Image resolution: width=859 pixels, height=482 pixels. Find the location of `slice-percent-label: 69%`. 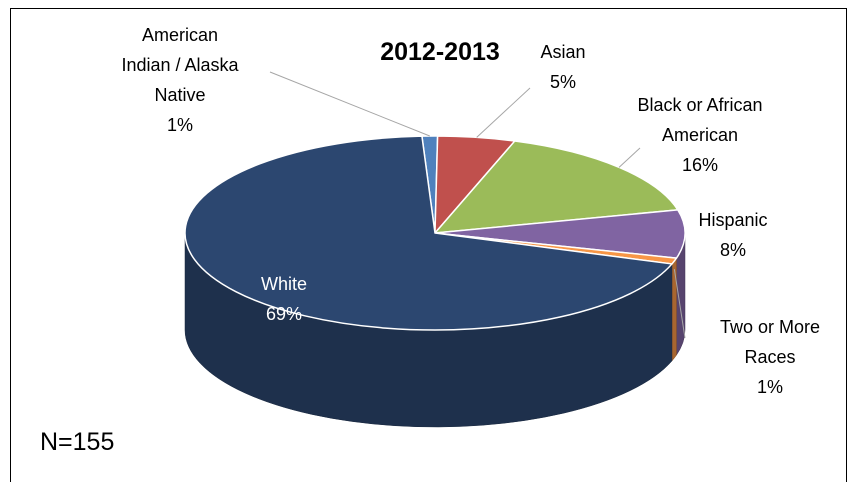

slice-percent-label: 69% is located at coordinates (284, 314).